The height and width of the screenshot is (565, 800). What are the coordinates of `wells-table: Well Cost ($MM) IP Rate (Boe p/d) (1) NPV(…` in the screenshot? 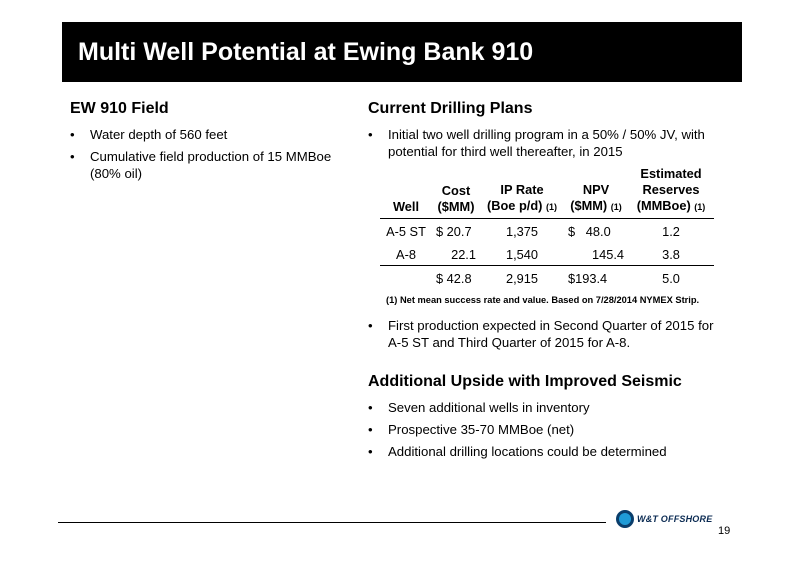 It's located at (547, 227).